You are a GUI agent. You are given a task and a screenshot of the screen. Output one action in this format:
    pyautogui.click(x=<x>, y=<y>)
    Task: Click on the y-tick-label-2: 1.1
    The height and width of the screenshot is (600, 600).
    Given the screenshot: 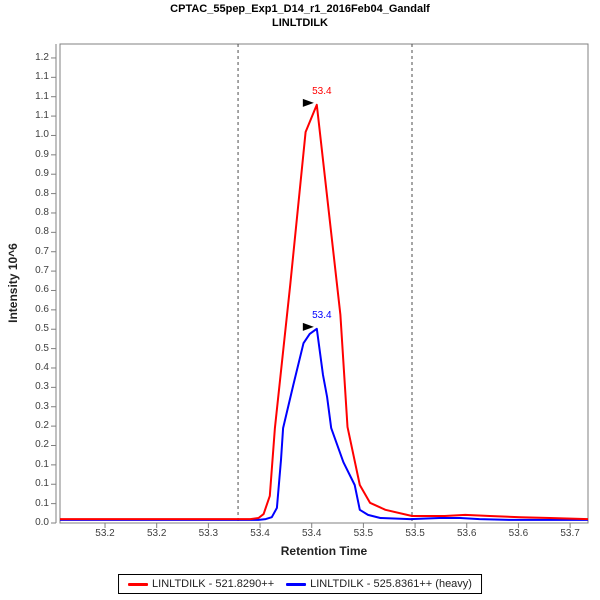 What is the action you would take?
    pyautogui.click(x=42, y=96)
    